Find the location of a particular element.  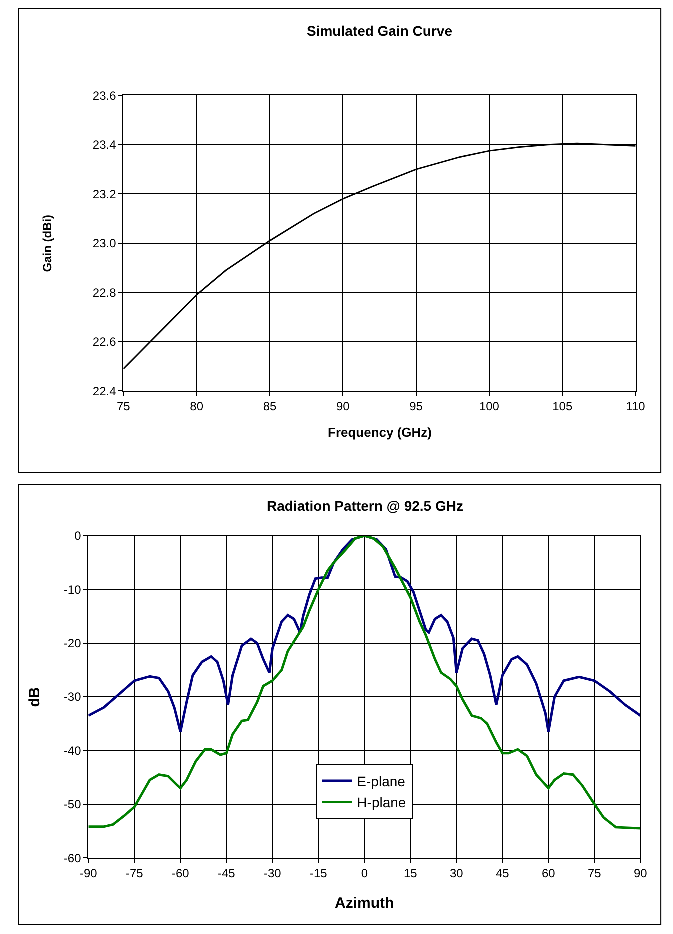

x-tick-label: -90 is located at coordinates (89, 873).